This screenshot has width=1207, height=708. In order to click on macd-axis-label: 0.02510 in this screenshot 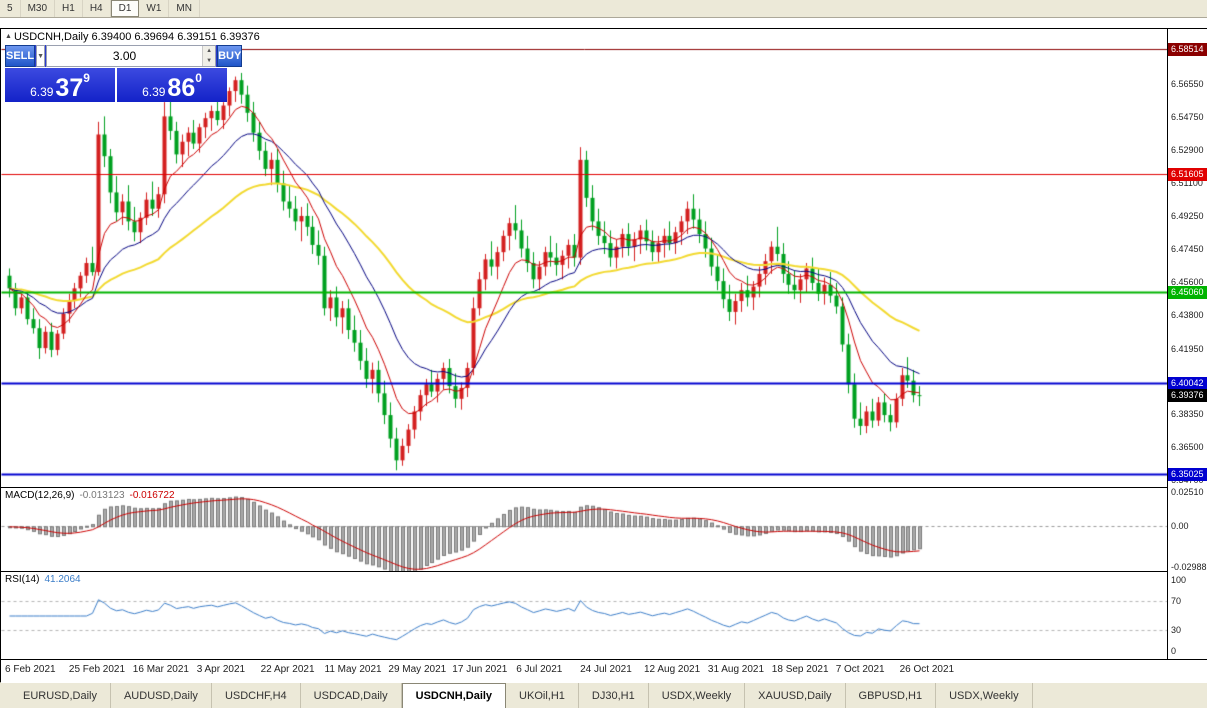, I will do `click(1187, 492)`.